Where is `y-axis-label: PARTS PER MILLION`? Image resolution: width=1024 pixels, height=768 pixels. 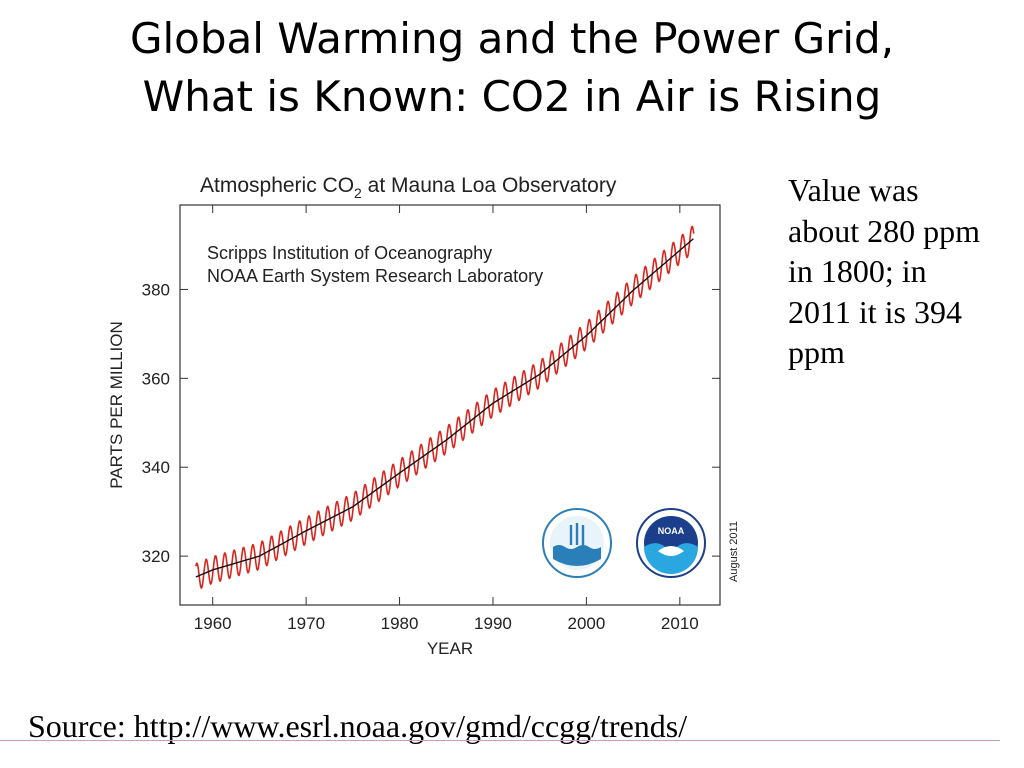 y-axis-label: PARTS PER MILLION is located at coordinates (116, 405).